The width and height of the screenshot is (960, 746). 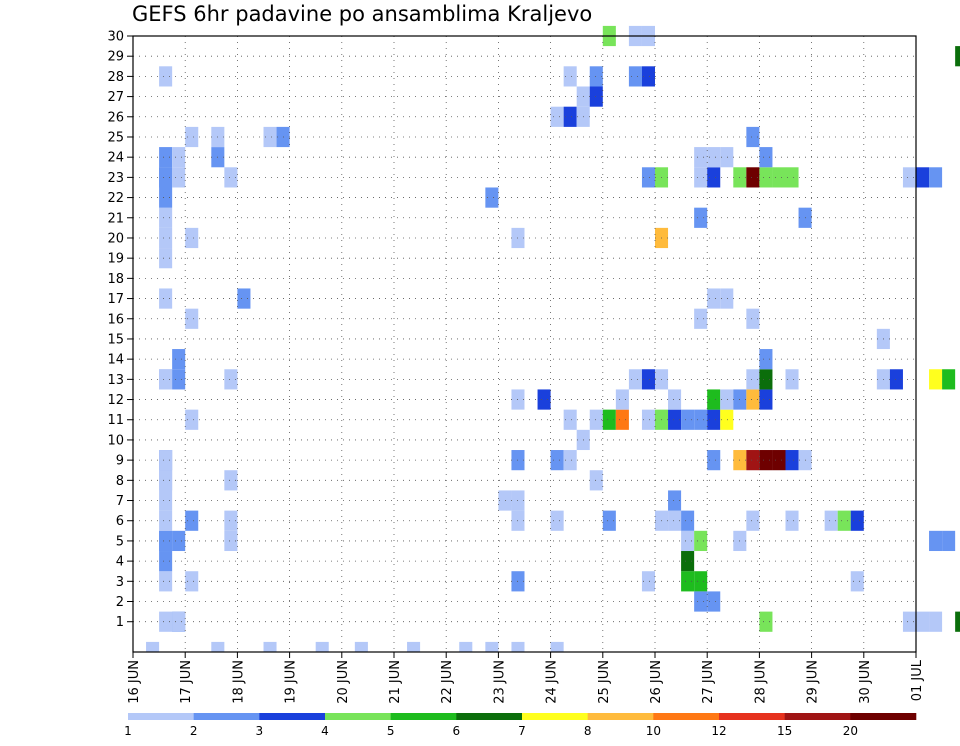 What do you see at coordinates (120, 622) in the screenshot?
I see `y-tick-label: 1` at bounding box center [120, 622].